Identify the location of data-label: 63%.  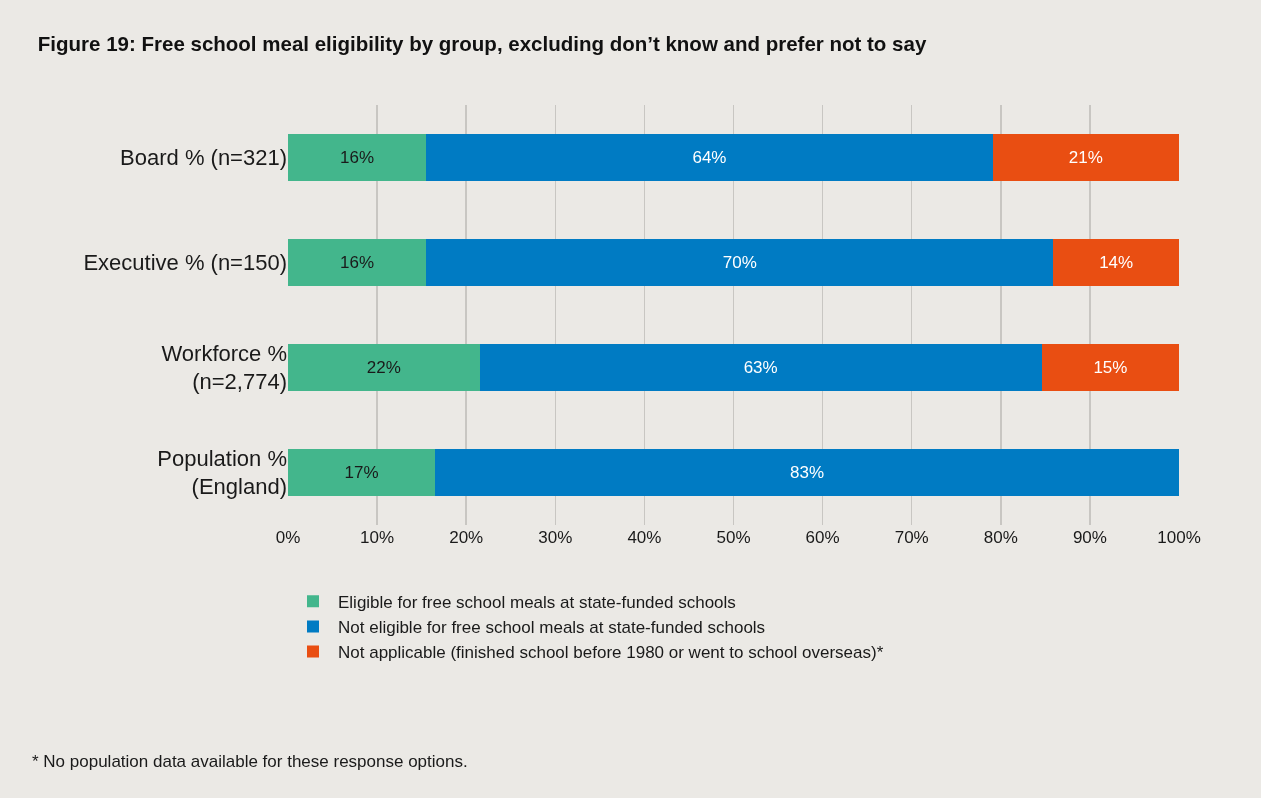
(760, 367).